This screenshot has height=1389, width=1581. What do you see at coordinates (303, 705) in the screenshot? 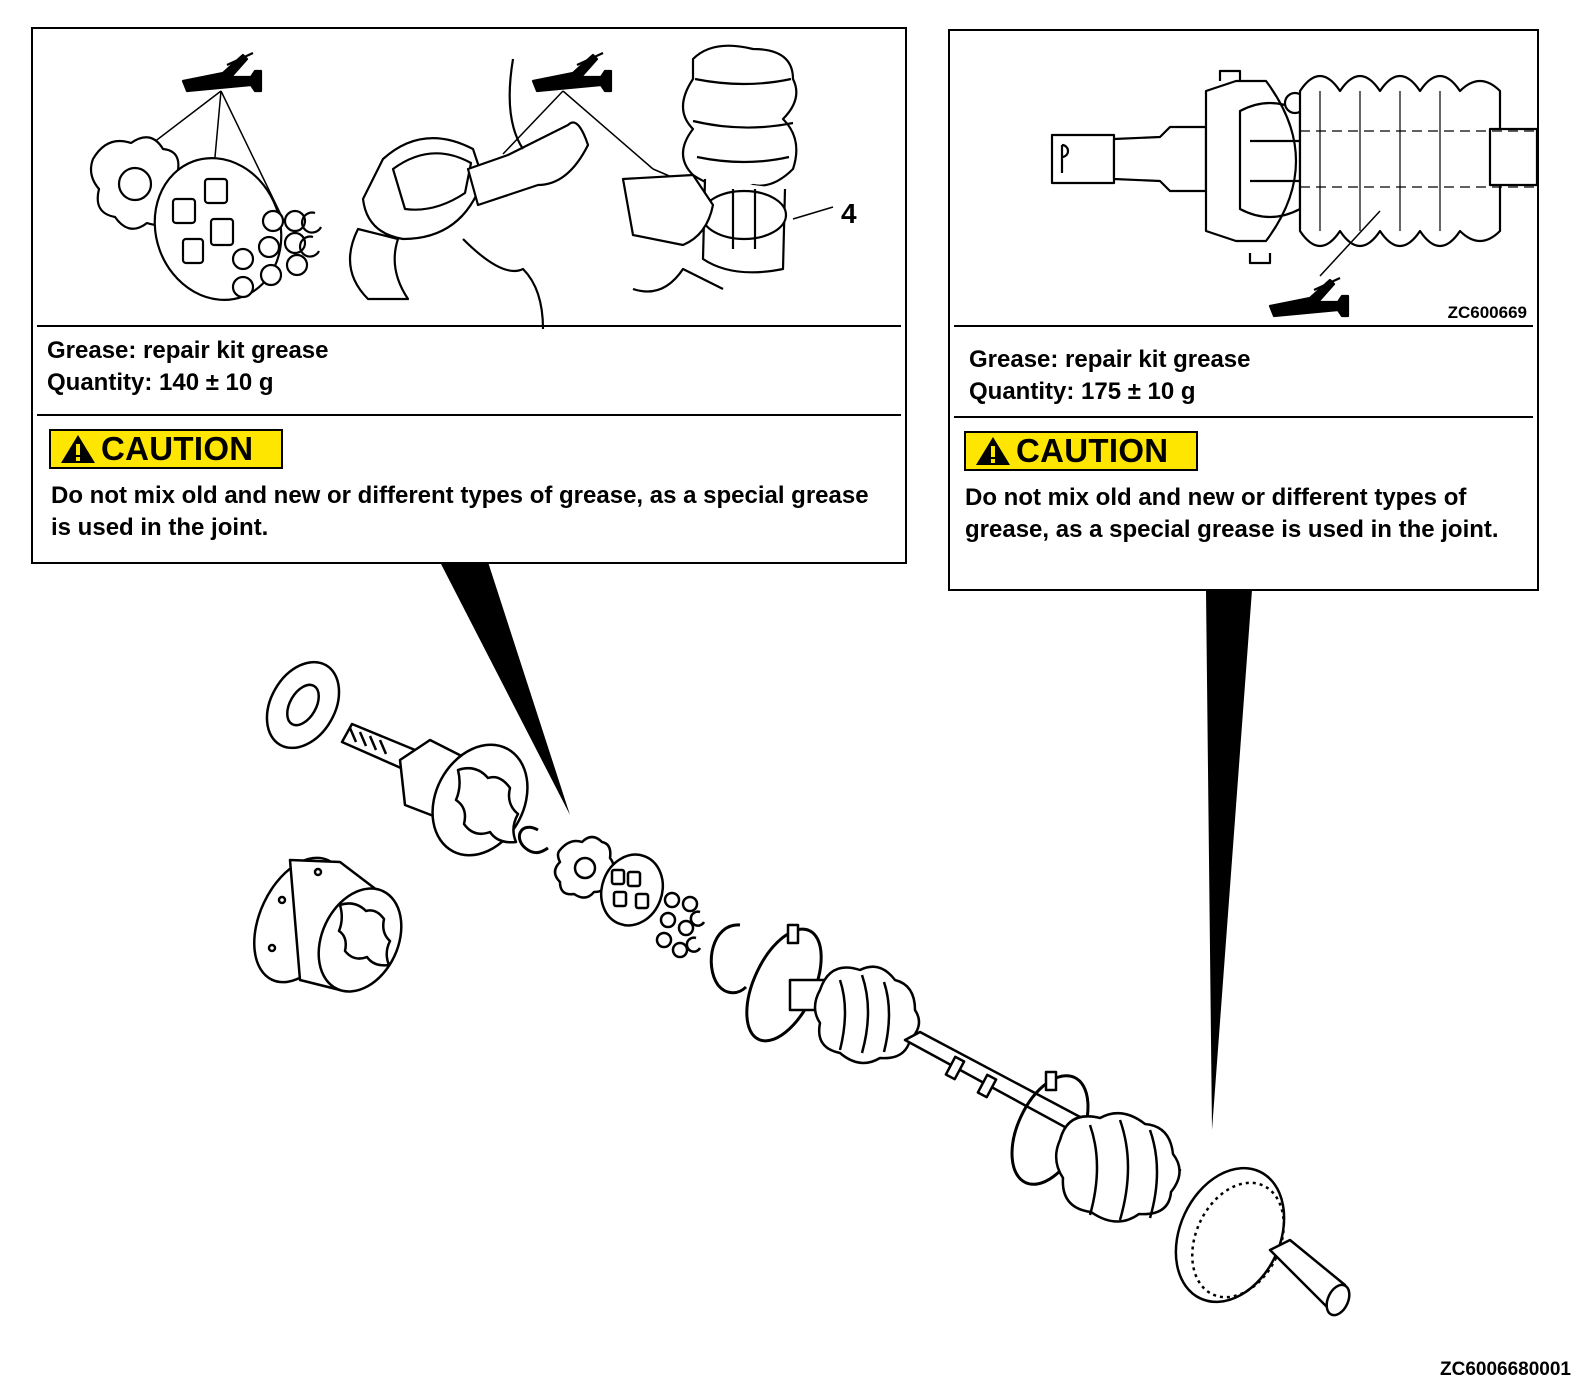
I see `dust-washer` at bounding box center [303, 705].